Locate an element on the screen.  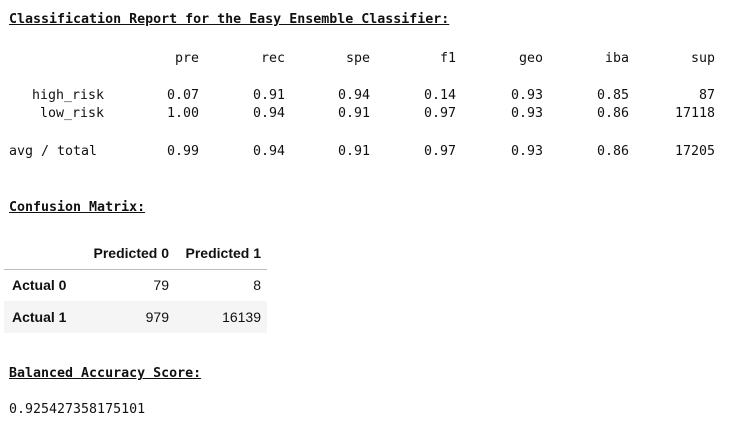
balanced-accuracy-value: 0.925427358175101 is located at coordinates (77, 409).